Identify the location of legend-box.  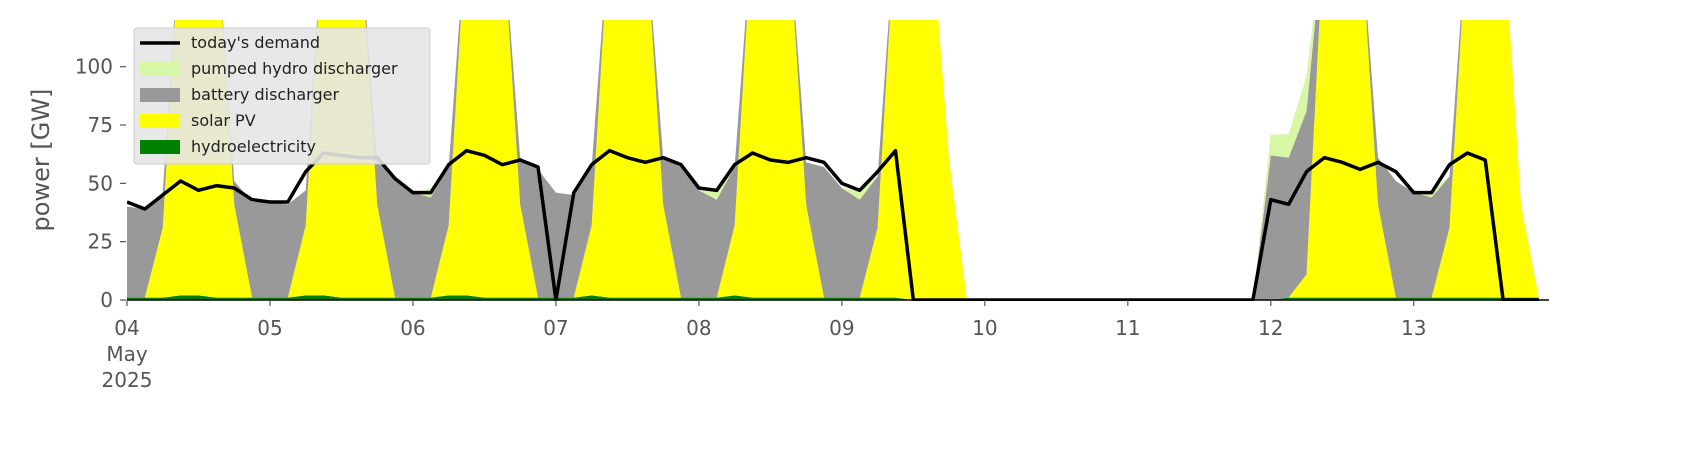
(282, 96).